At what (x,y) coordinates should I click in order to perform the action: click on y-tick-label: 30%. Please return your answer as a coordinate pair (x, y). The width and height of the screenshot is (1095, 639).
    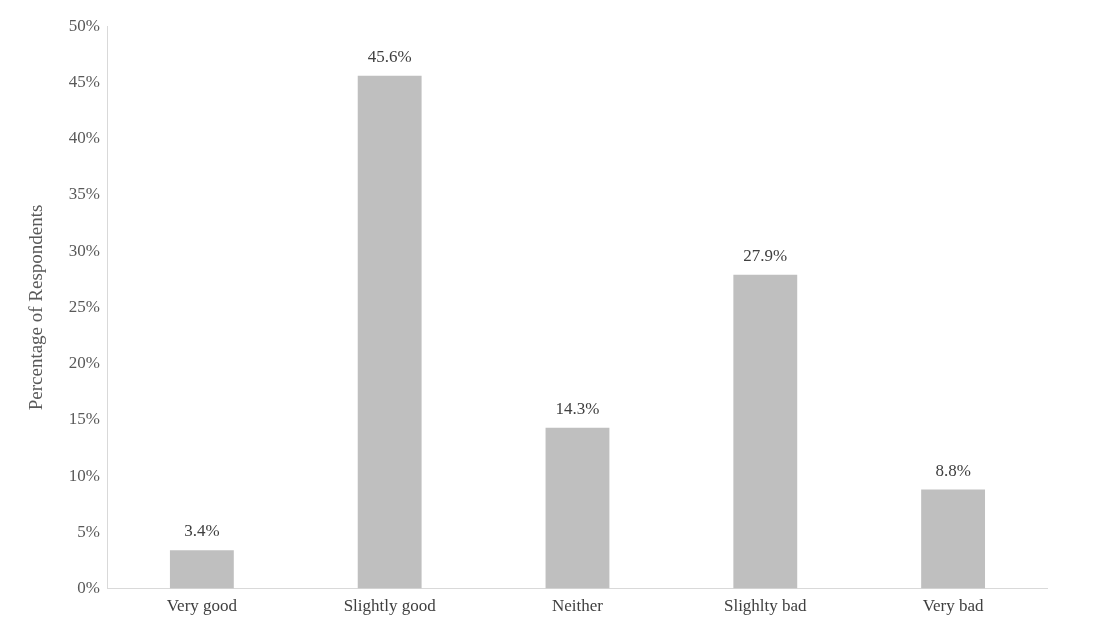
    Looking at the image, I should click on (84, 250).